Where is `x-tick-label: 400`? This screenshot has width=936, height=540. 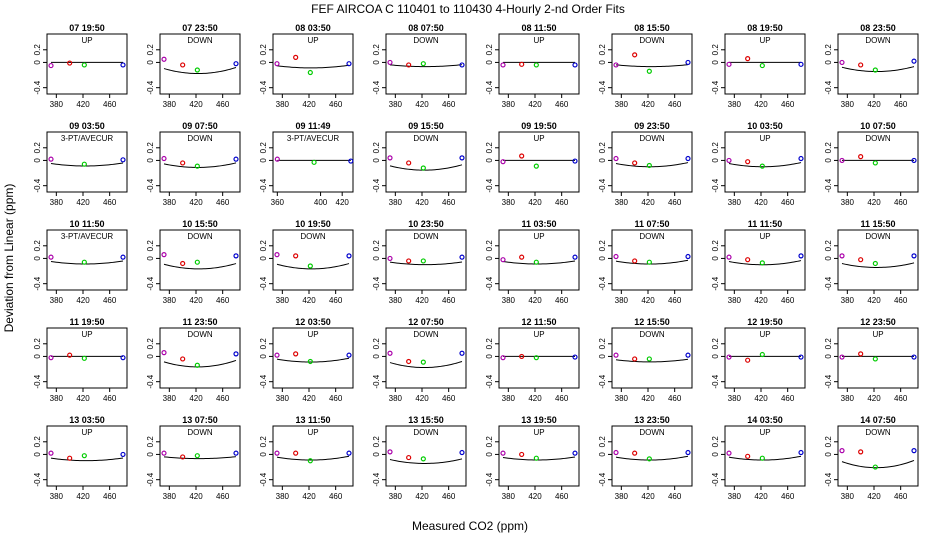 x-tick-label: 400 is located at coordinates (321, 202).